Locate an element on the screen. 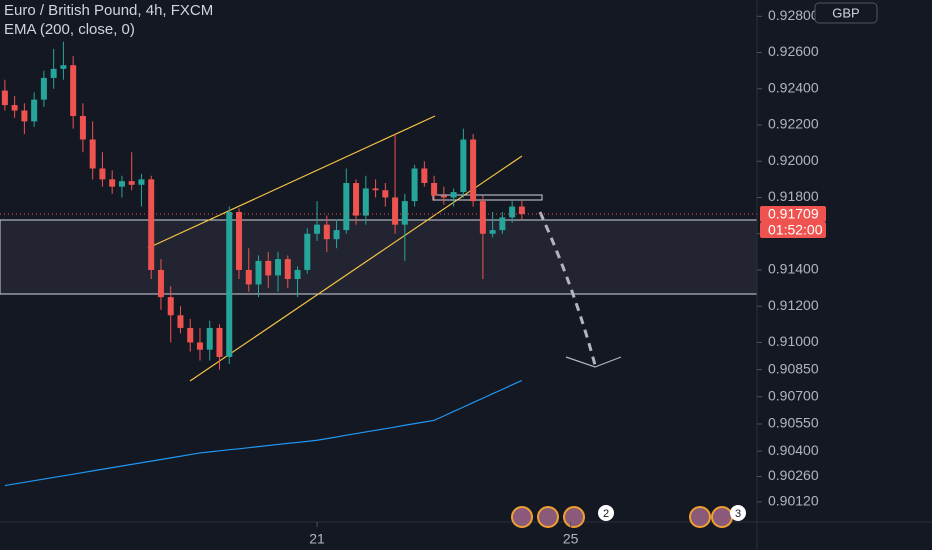  y-tick-label: 0.92800 is located at coordinates (793, 15).